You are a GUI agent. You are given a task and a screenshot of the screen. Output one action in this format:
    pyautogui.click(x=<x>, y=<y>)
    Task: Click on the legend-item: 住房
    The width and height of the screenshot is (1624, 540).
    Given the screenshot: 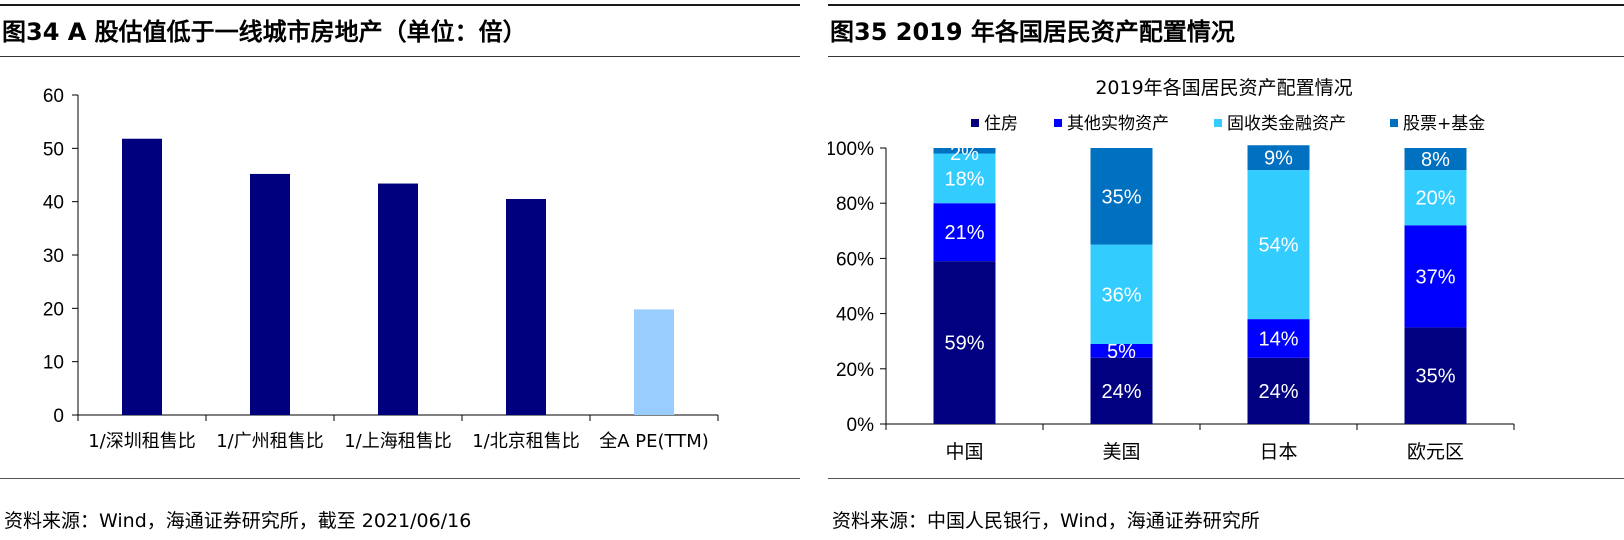 What is the action you would take?
    pyautogui.click(x=994, y=124)
    